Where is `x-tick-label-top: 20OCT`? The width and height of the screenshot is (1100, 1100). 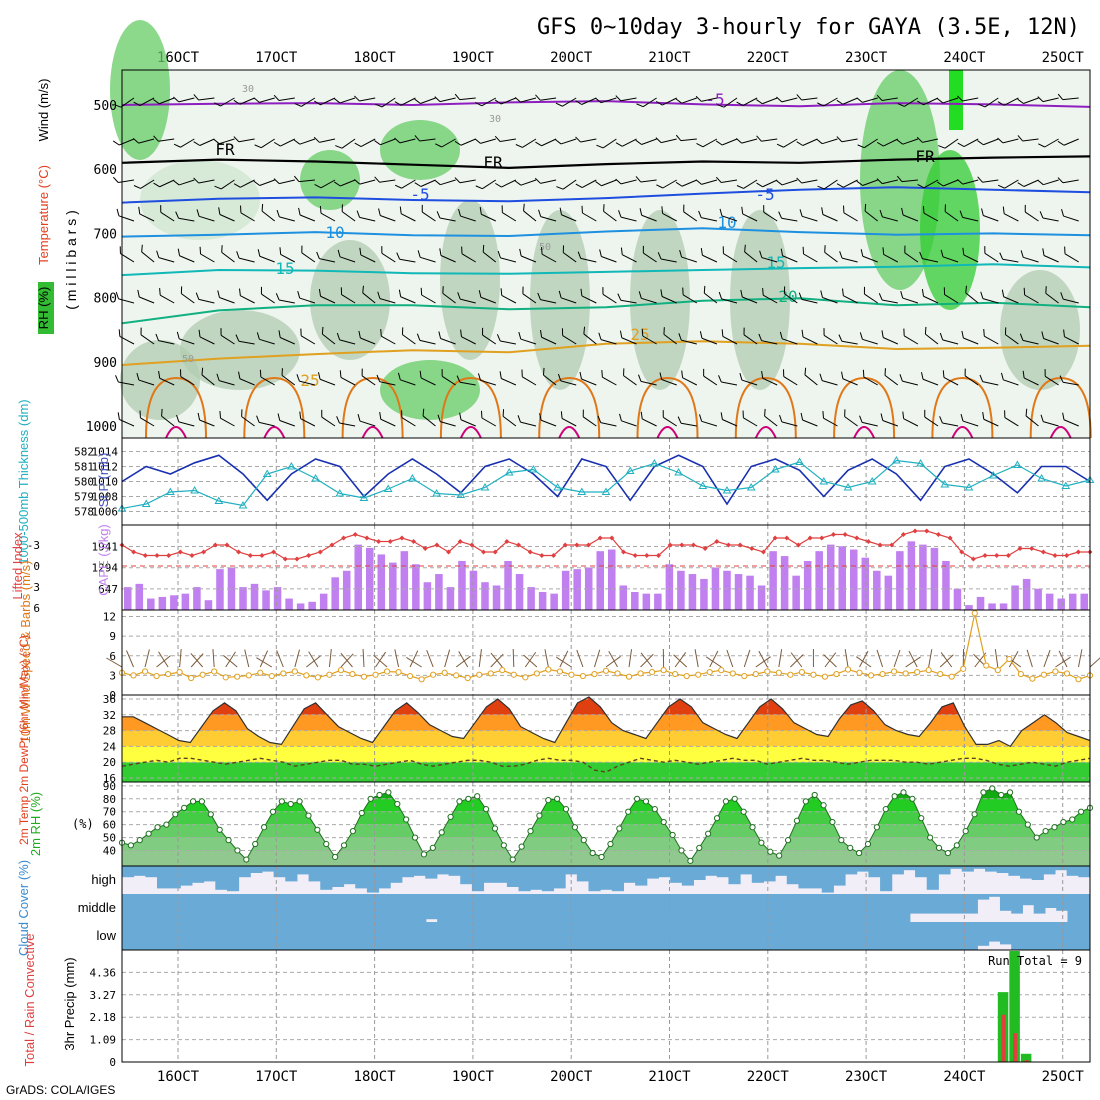
x-tick-label-top: 20OCT is located at coordinates (571, 58).